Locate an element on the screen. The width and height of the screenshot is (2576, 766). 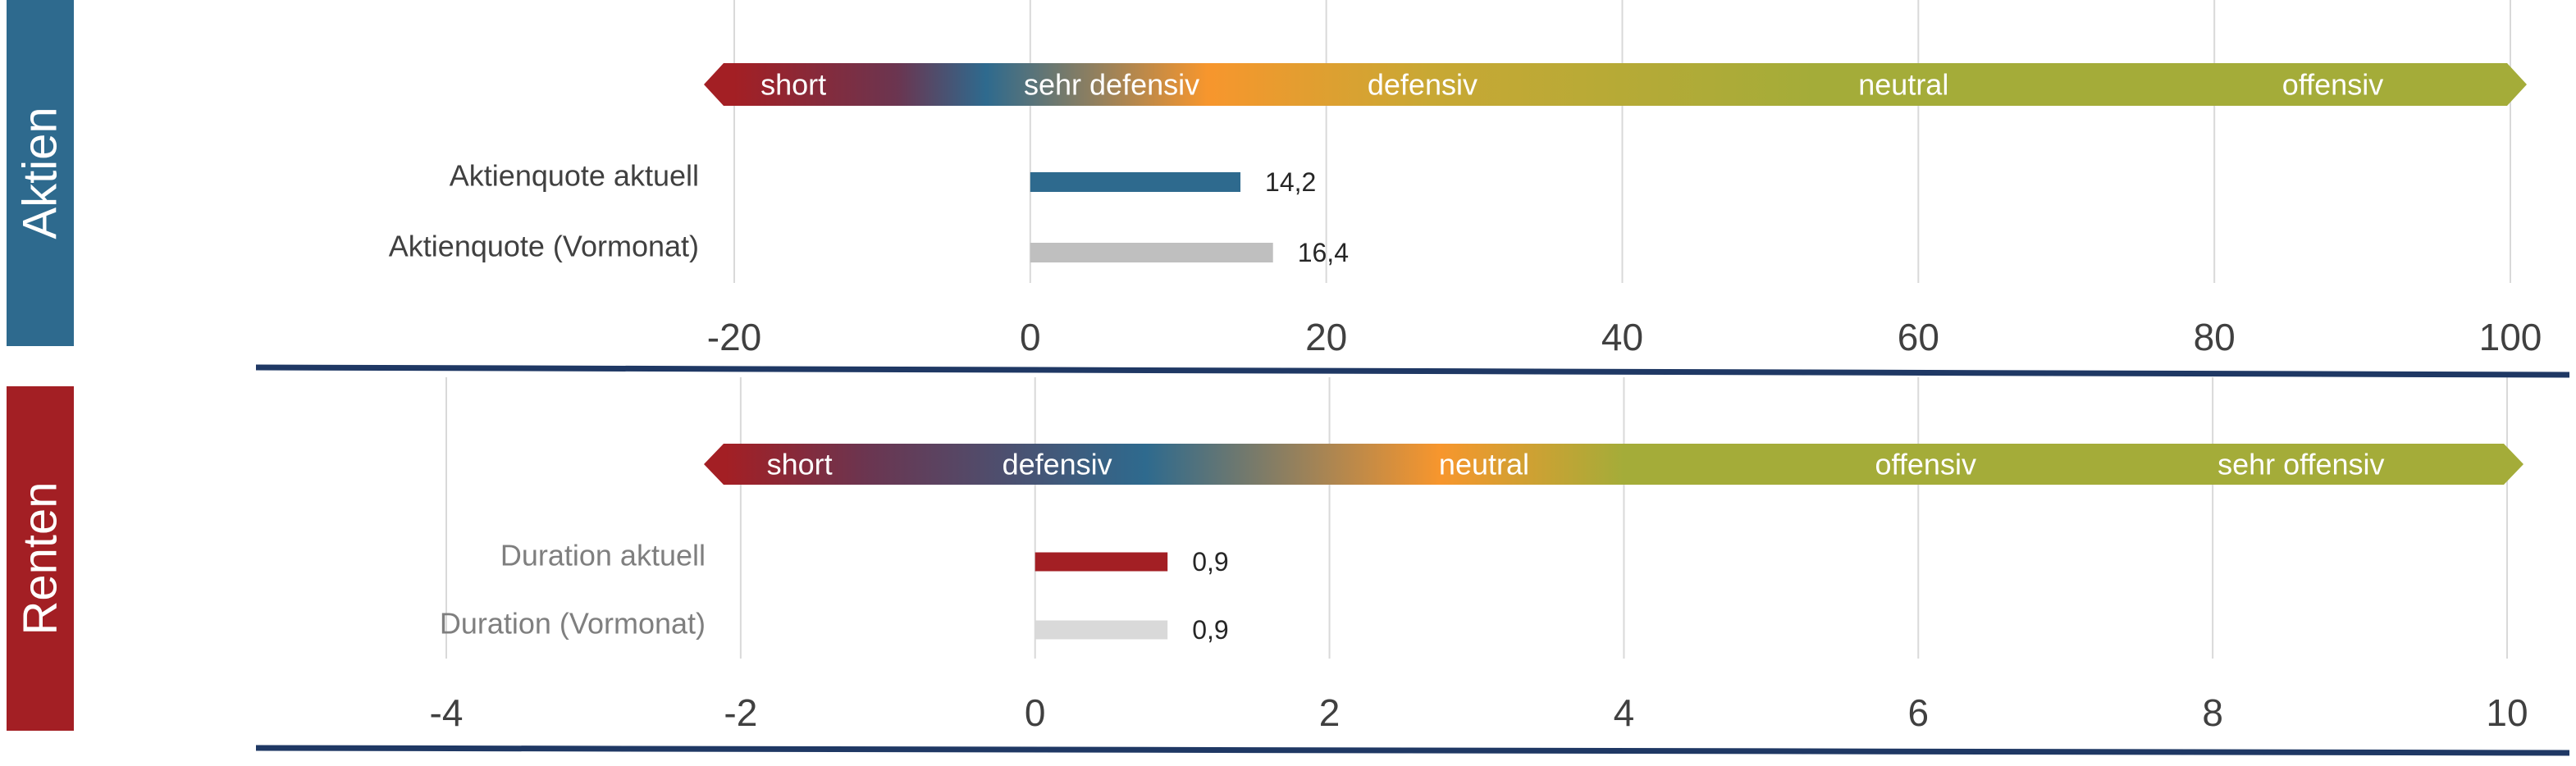
x-tick-label: 40 is located at coordinates (1622, 337).